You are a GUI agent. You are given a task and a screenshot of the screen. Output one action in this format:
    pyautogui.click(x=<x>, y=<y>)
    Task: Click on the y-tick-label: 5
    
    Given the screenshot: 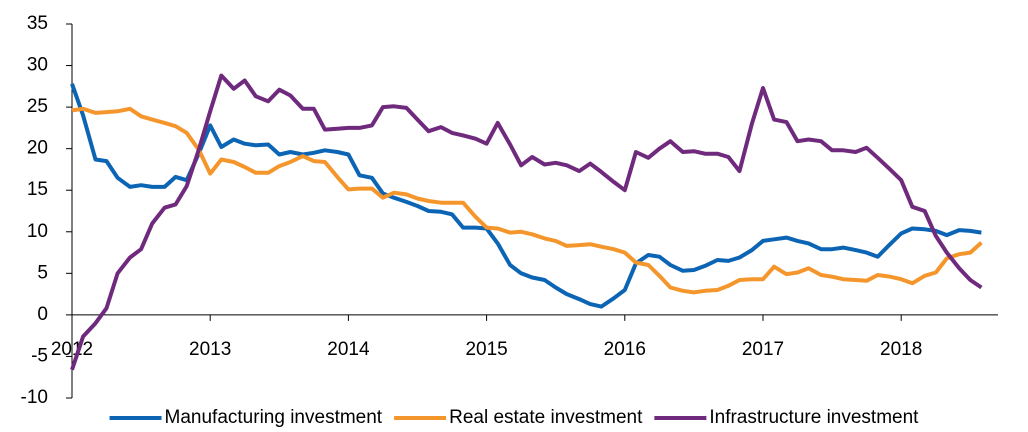 What is the action you would take?
    pyautogui.click(x=42, y=272)
    